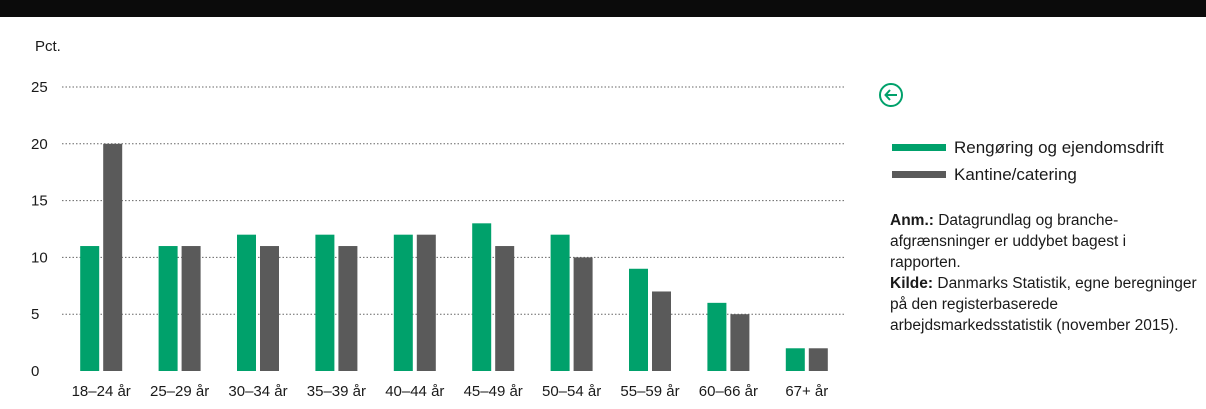  I want to click on y-tick-label: 20, so click(39, 144).